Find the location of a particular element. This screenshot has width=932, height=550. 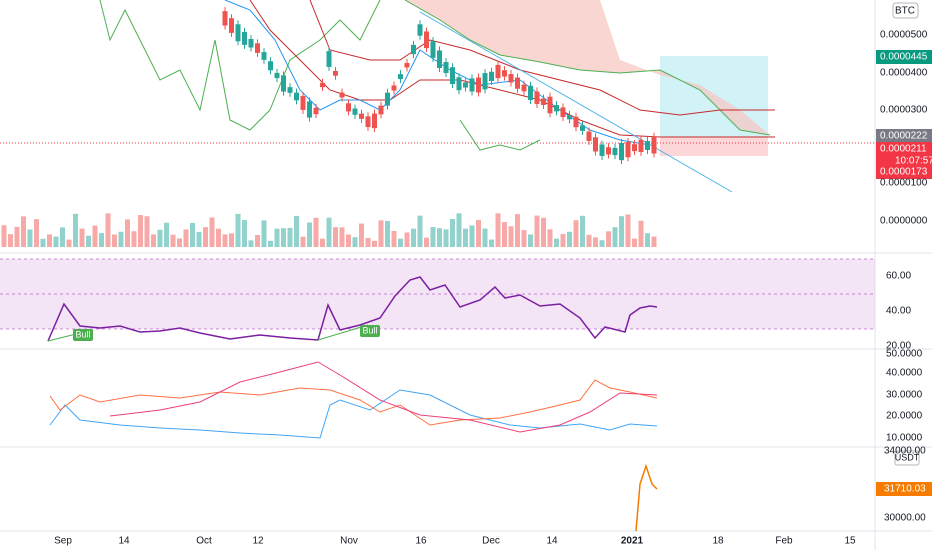

badge-label: 10:07:57 is located at coordinates (913, 161).